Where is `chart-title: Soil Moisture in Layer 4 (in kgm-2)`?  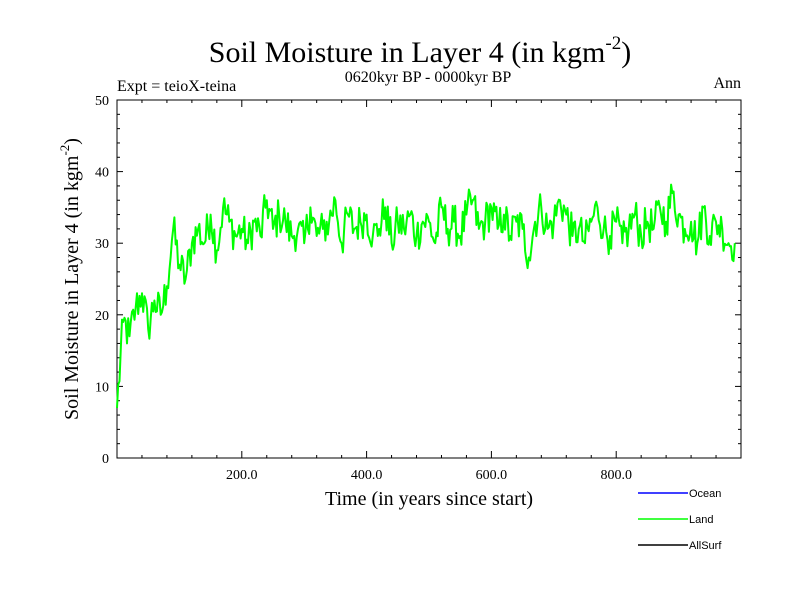 chart-title: Soil Moisture in Layer 4 (in kgm-2) is located at coordinates (420, 51).